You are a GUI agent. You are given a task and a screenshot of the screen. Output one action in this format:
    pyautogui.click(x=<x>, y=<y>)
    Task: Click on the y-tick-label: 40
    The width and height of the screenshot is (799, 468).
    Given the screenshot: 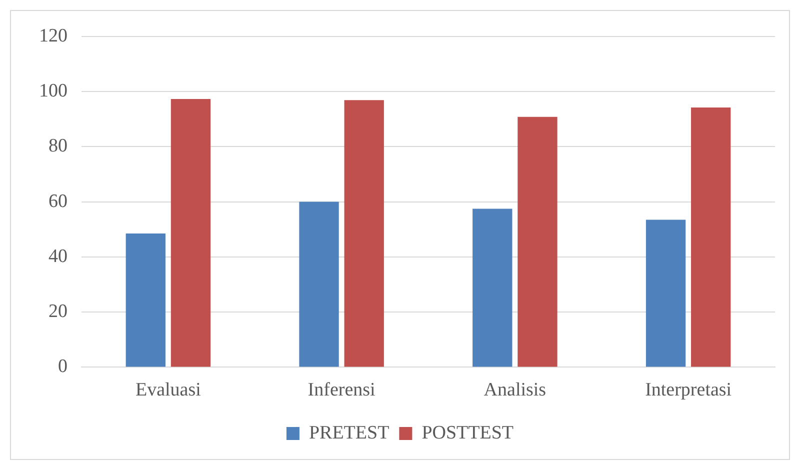 What is the action you would take?
    pyautogui.click(x=58, y=256)
    